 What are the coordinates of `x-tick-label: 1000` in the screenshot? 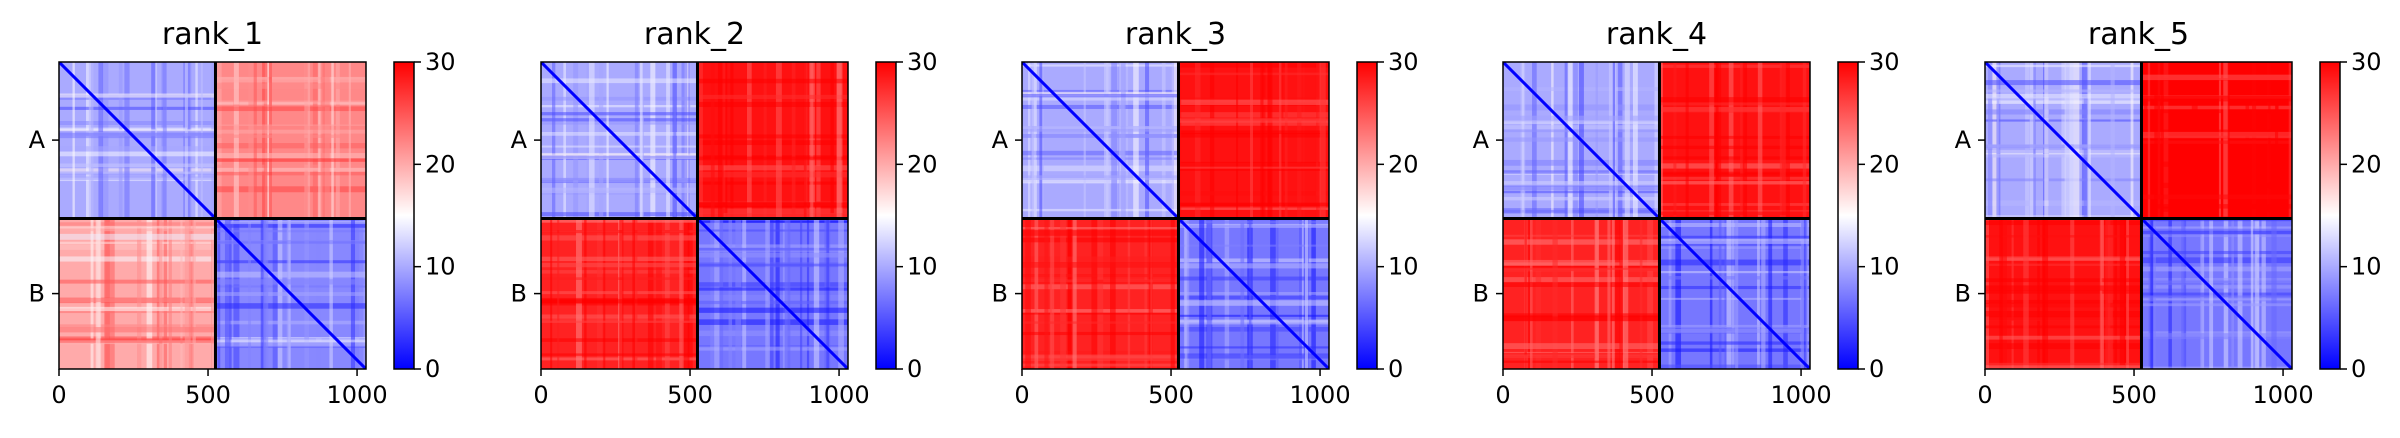 It's located at (1320, 395).